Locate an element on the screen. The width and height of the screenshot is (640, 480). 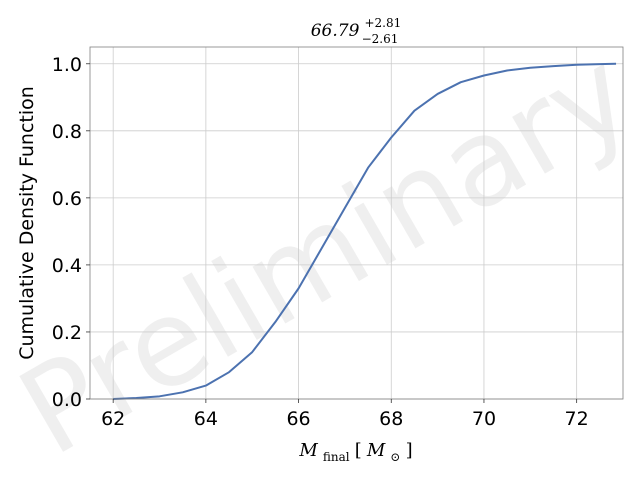
xlabel-bracket-close: ] is located at coordinates (409, 450).